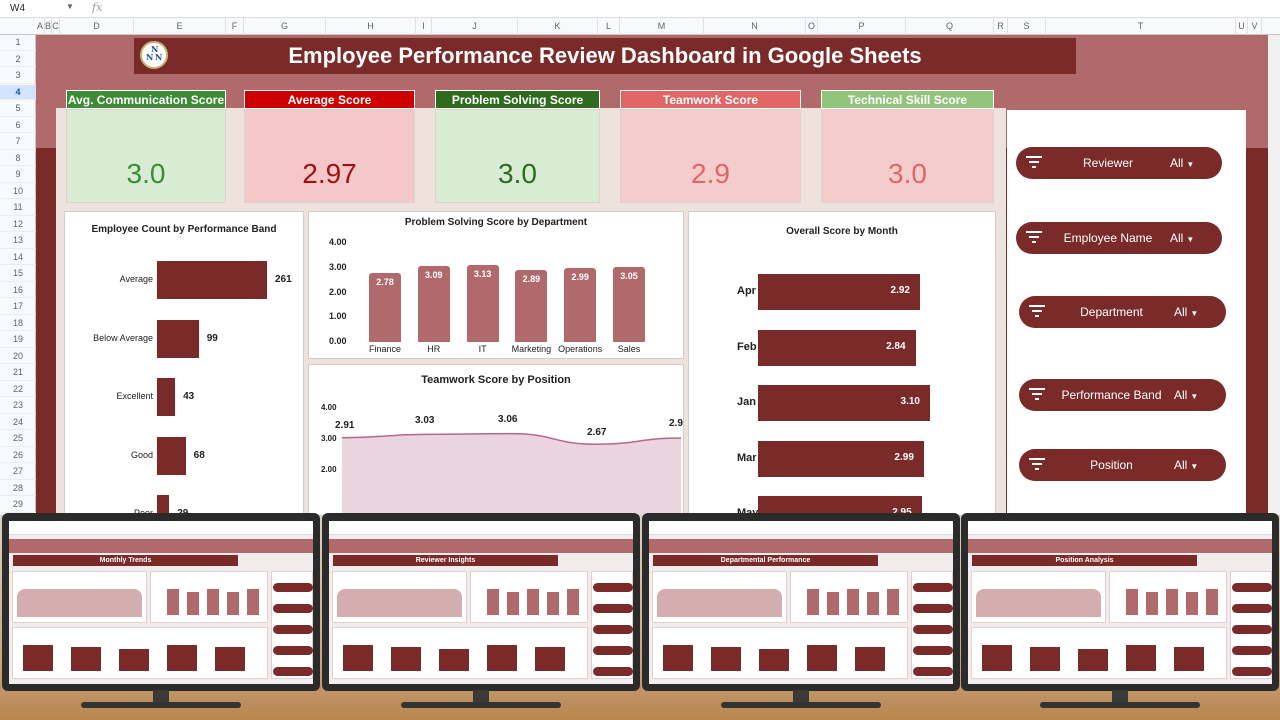 The height and width of the screenshot is (720, 1280). I want to click on column-header-cell: J, so click(475, 26).